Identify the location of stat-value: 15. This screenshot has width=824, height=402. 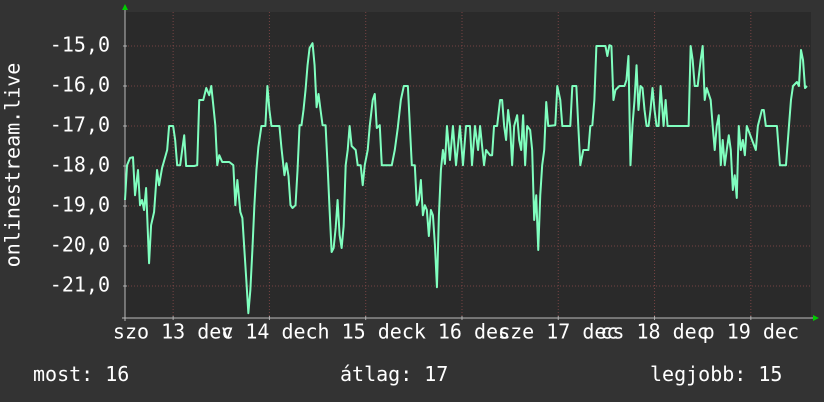
(770, 374).